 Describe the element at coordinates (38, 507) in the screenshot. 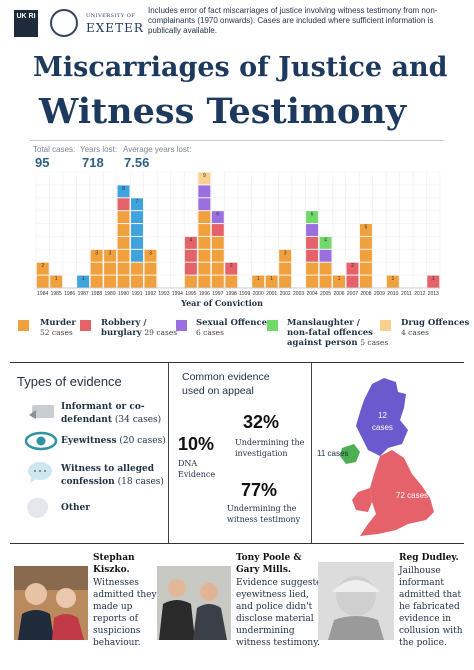

I see `other-blob-icon` at that location.